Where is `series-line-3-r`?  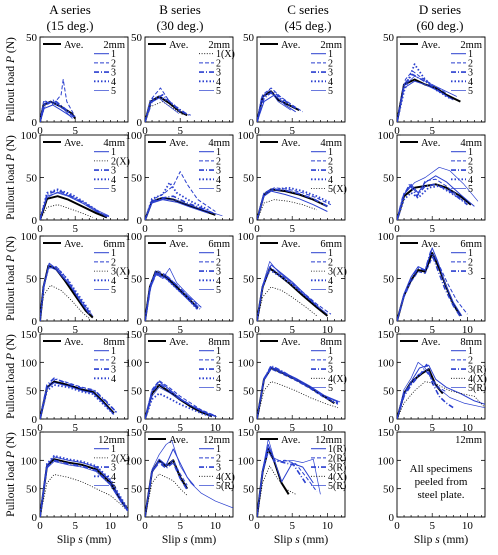 series-line-3-r is located at coordinates (425, 391).